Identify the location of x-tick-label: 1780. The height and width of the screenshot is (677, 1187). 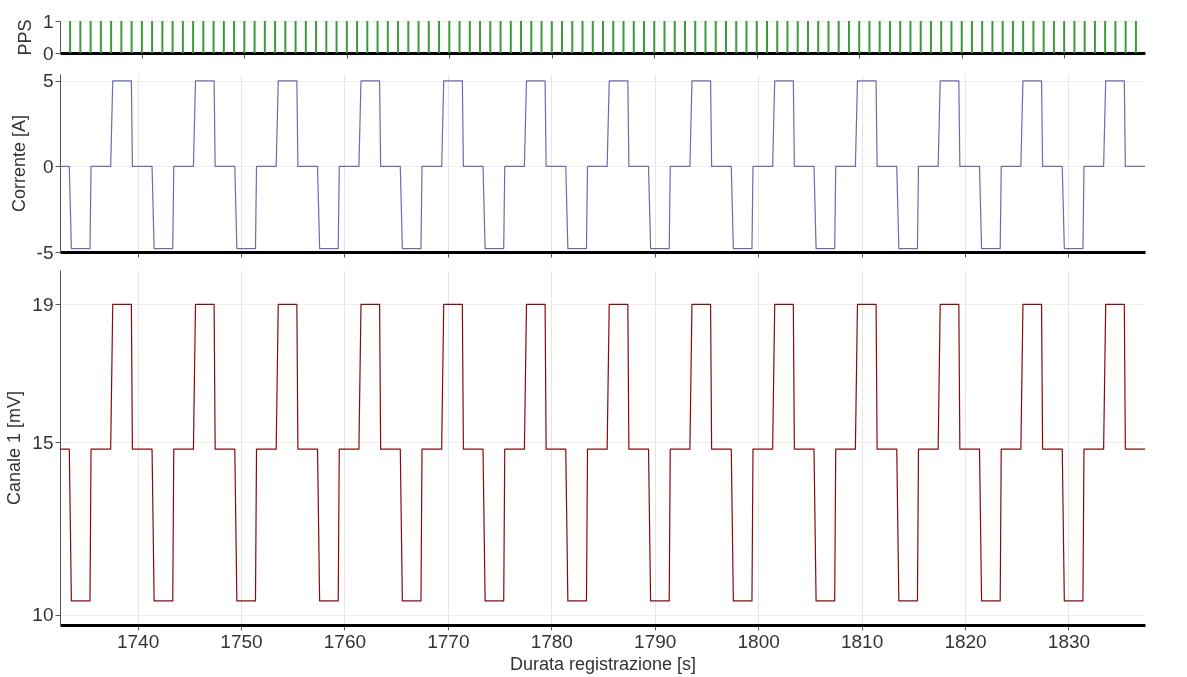
(551, 641).